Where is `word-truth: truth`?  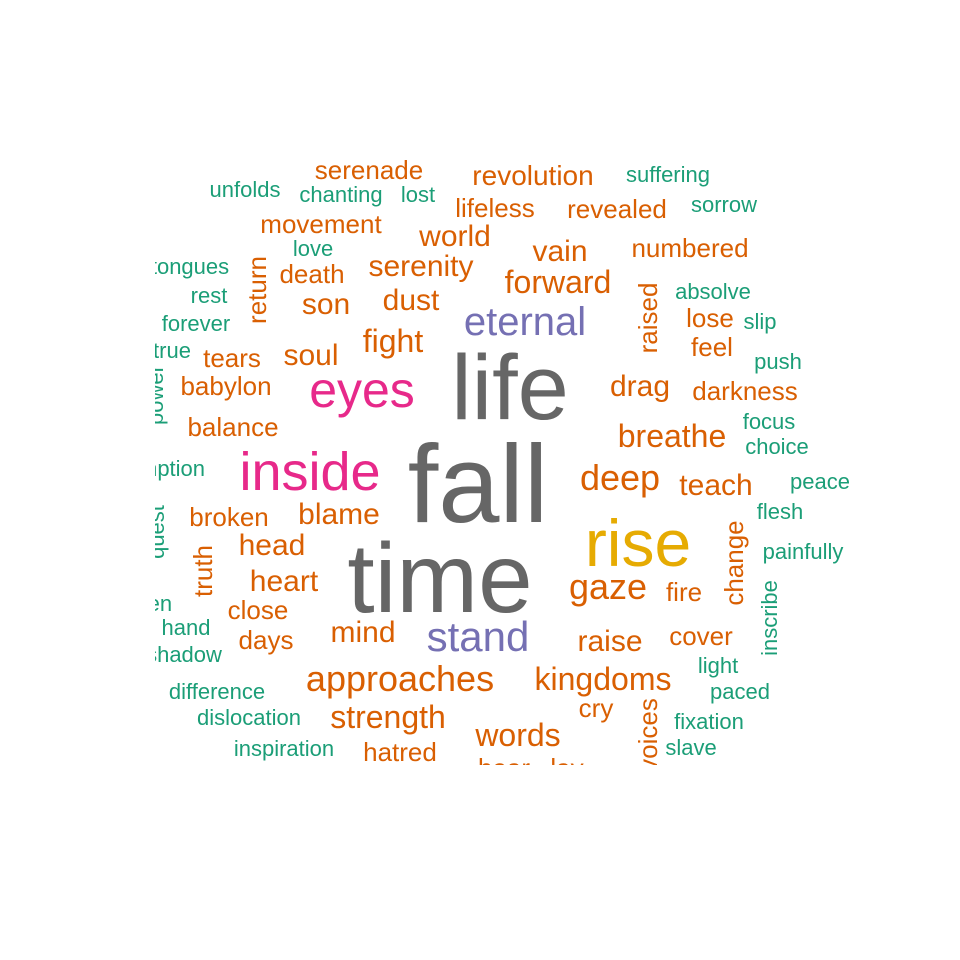 word-truth: truth is located at coordinates (203, 571).